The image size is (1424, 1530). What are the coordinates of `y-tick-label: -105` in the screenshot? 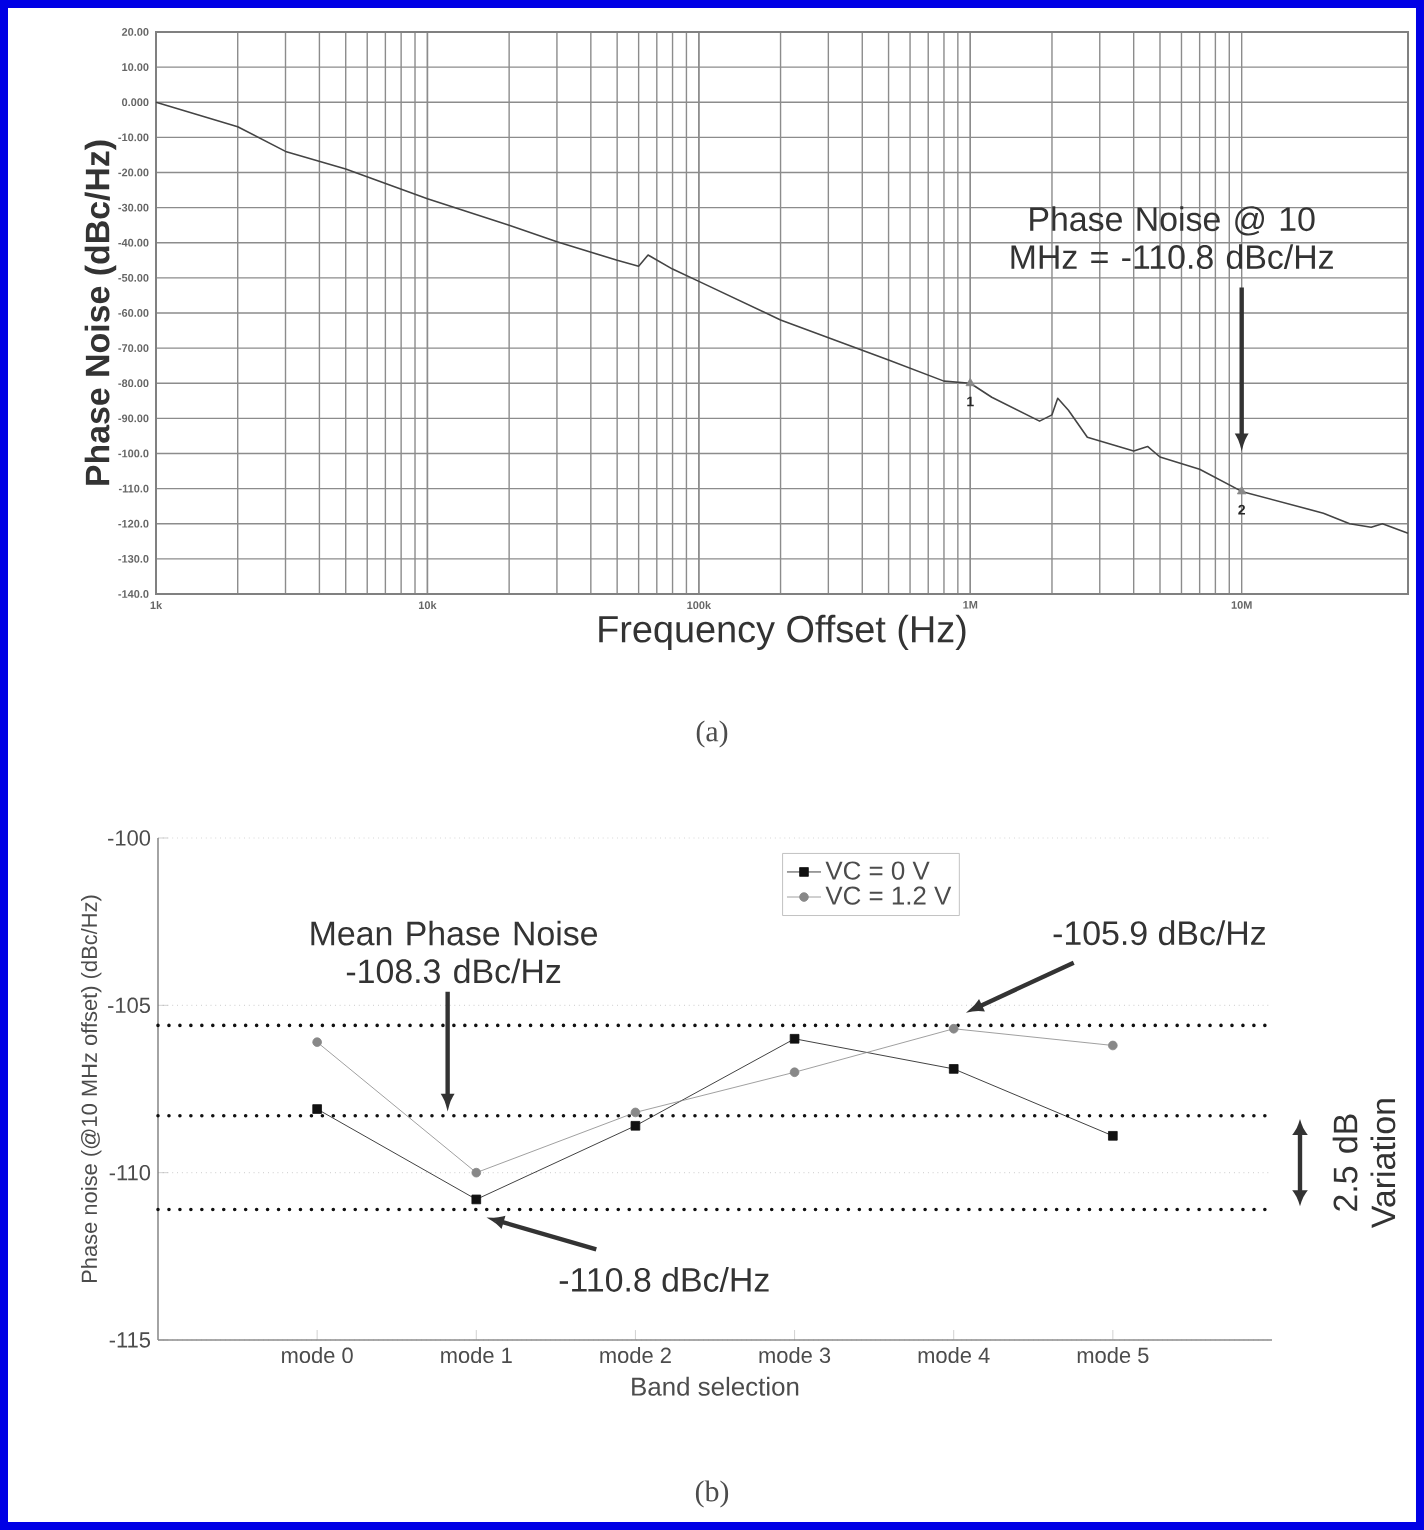 It's located at (129, 1005).